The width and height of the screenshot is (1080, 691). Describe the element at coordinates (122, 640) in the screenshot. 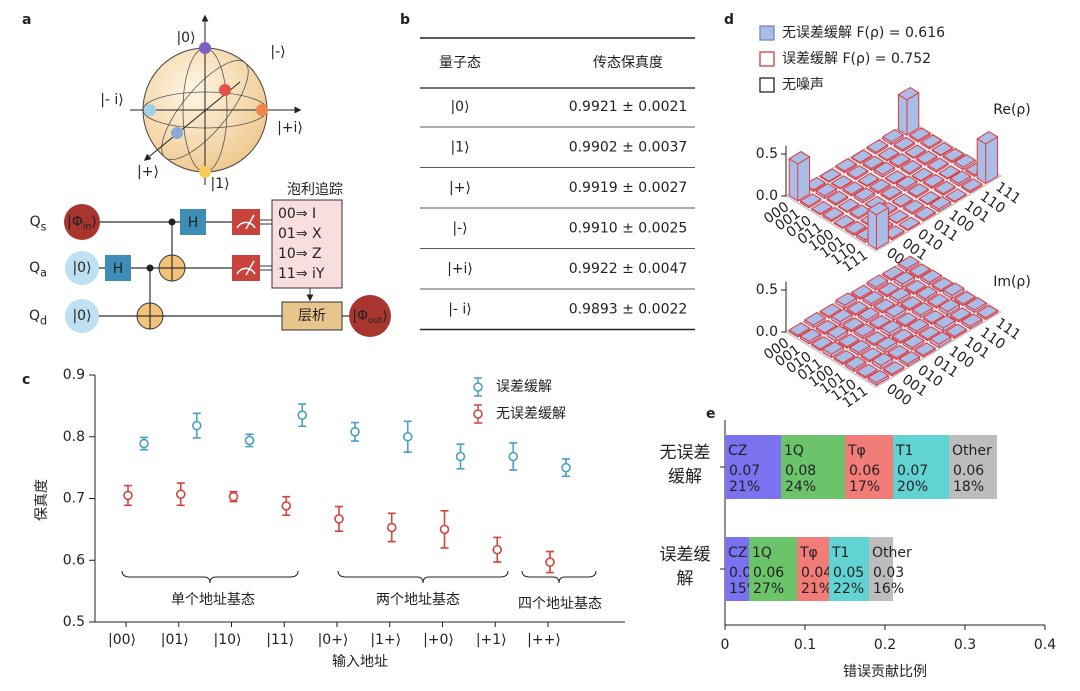

I see `x-tick-label: |00⟩` at that location.